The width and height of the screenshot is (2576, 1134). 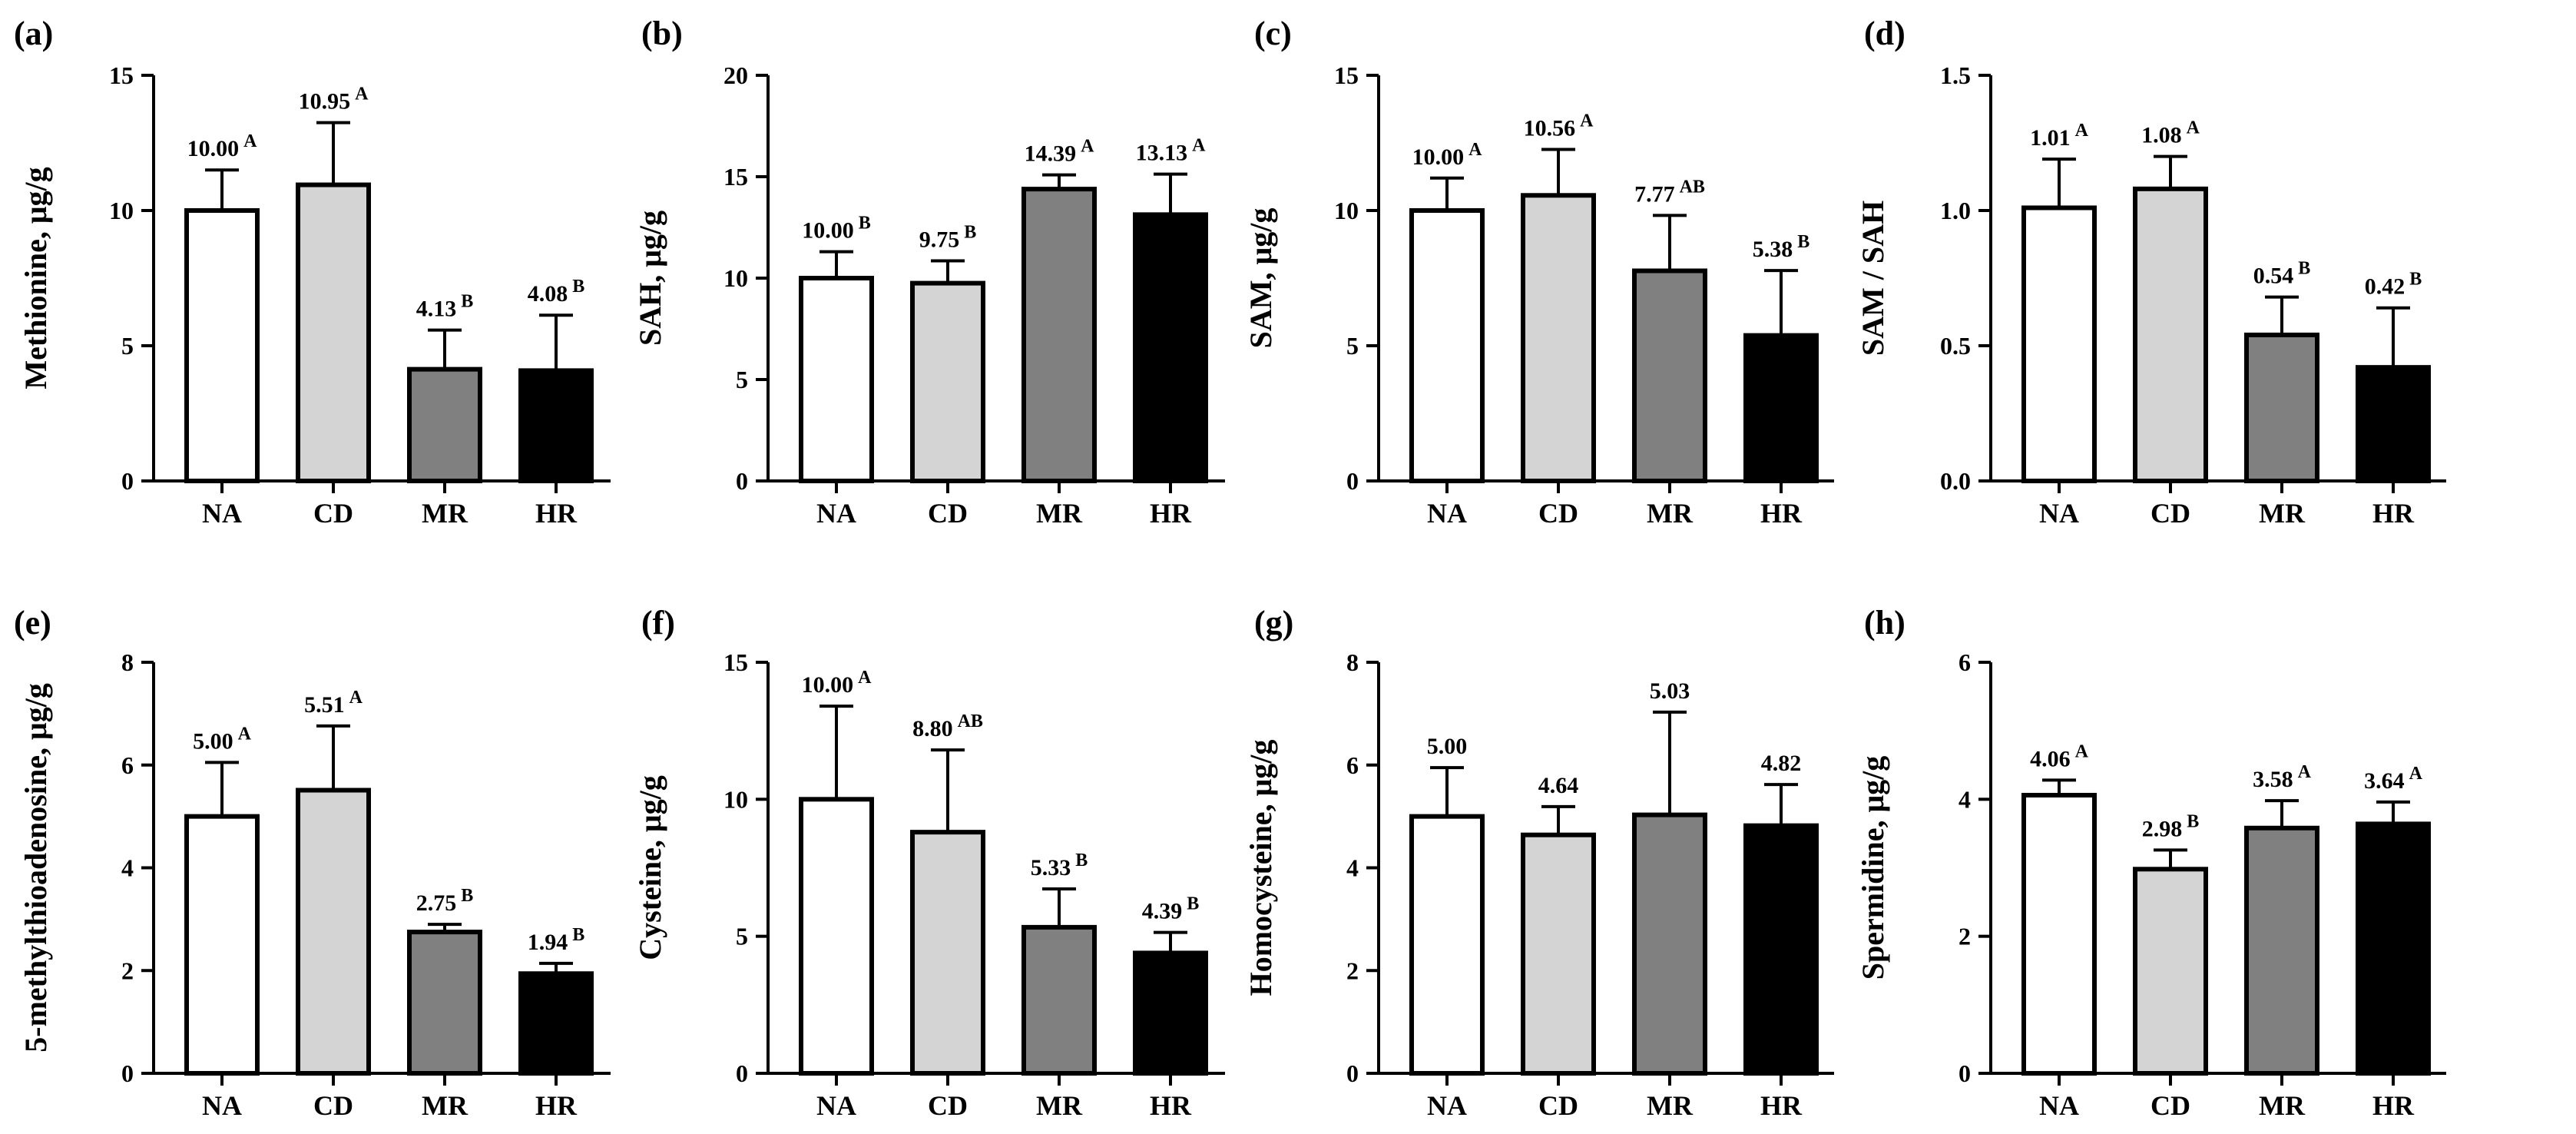 What do you see at coordinates (1558, 785) in the screenshot?
I see `data-label: 4.64` at bounding box center [1558, 785].